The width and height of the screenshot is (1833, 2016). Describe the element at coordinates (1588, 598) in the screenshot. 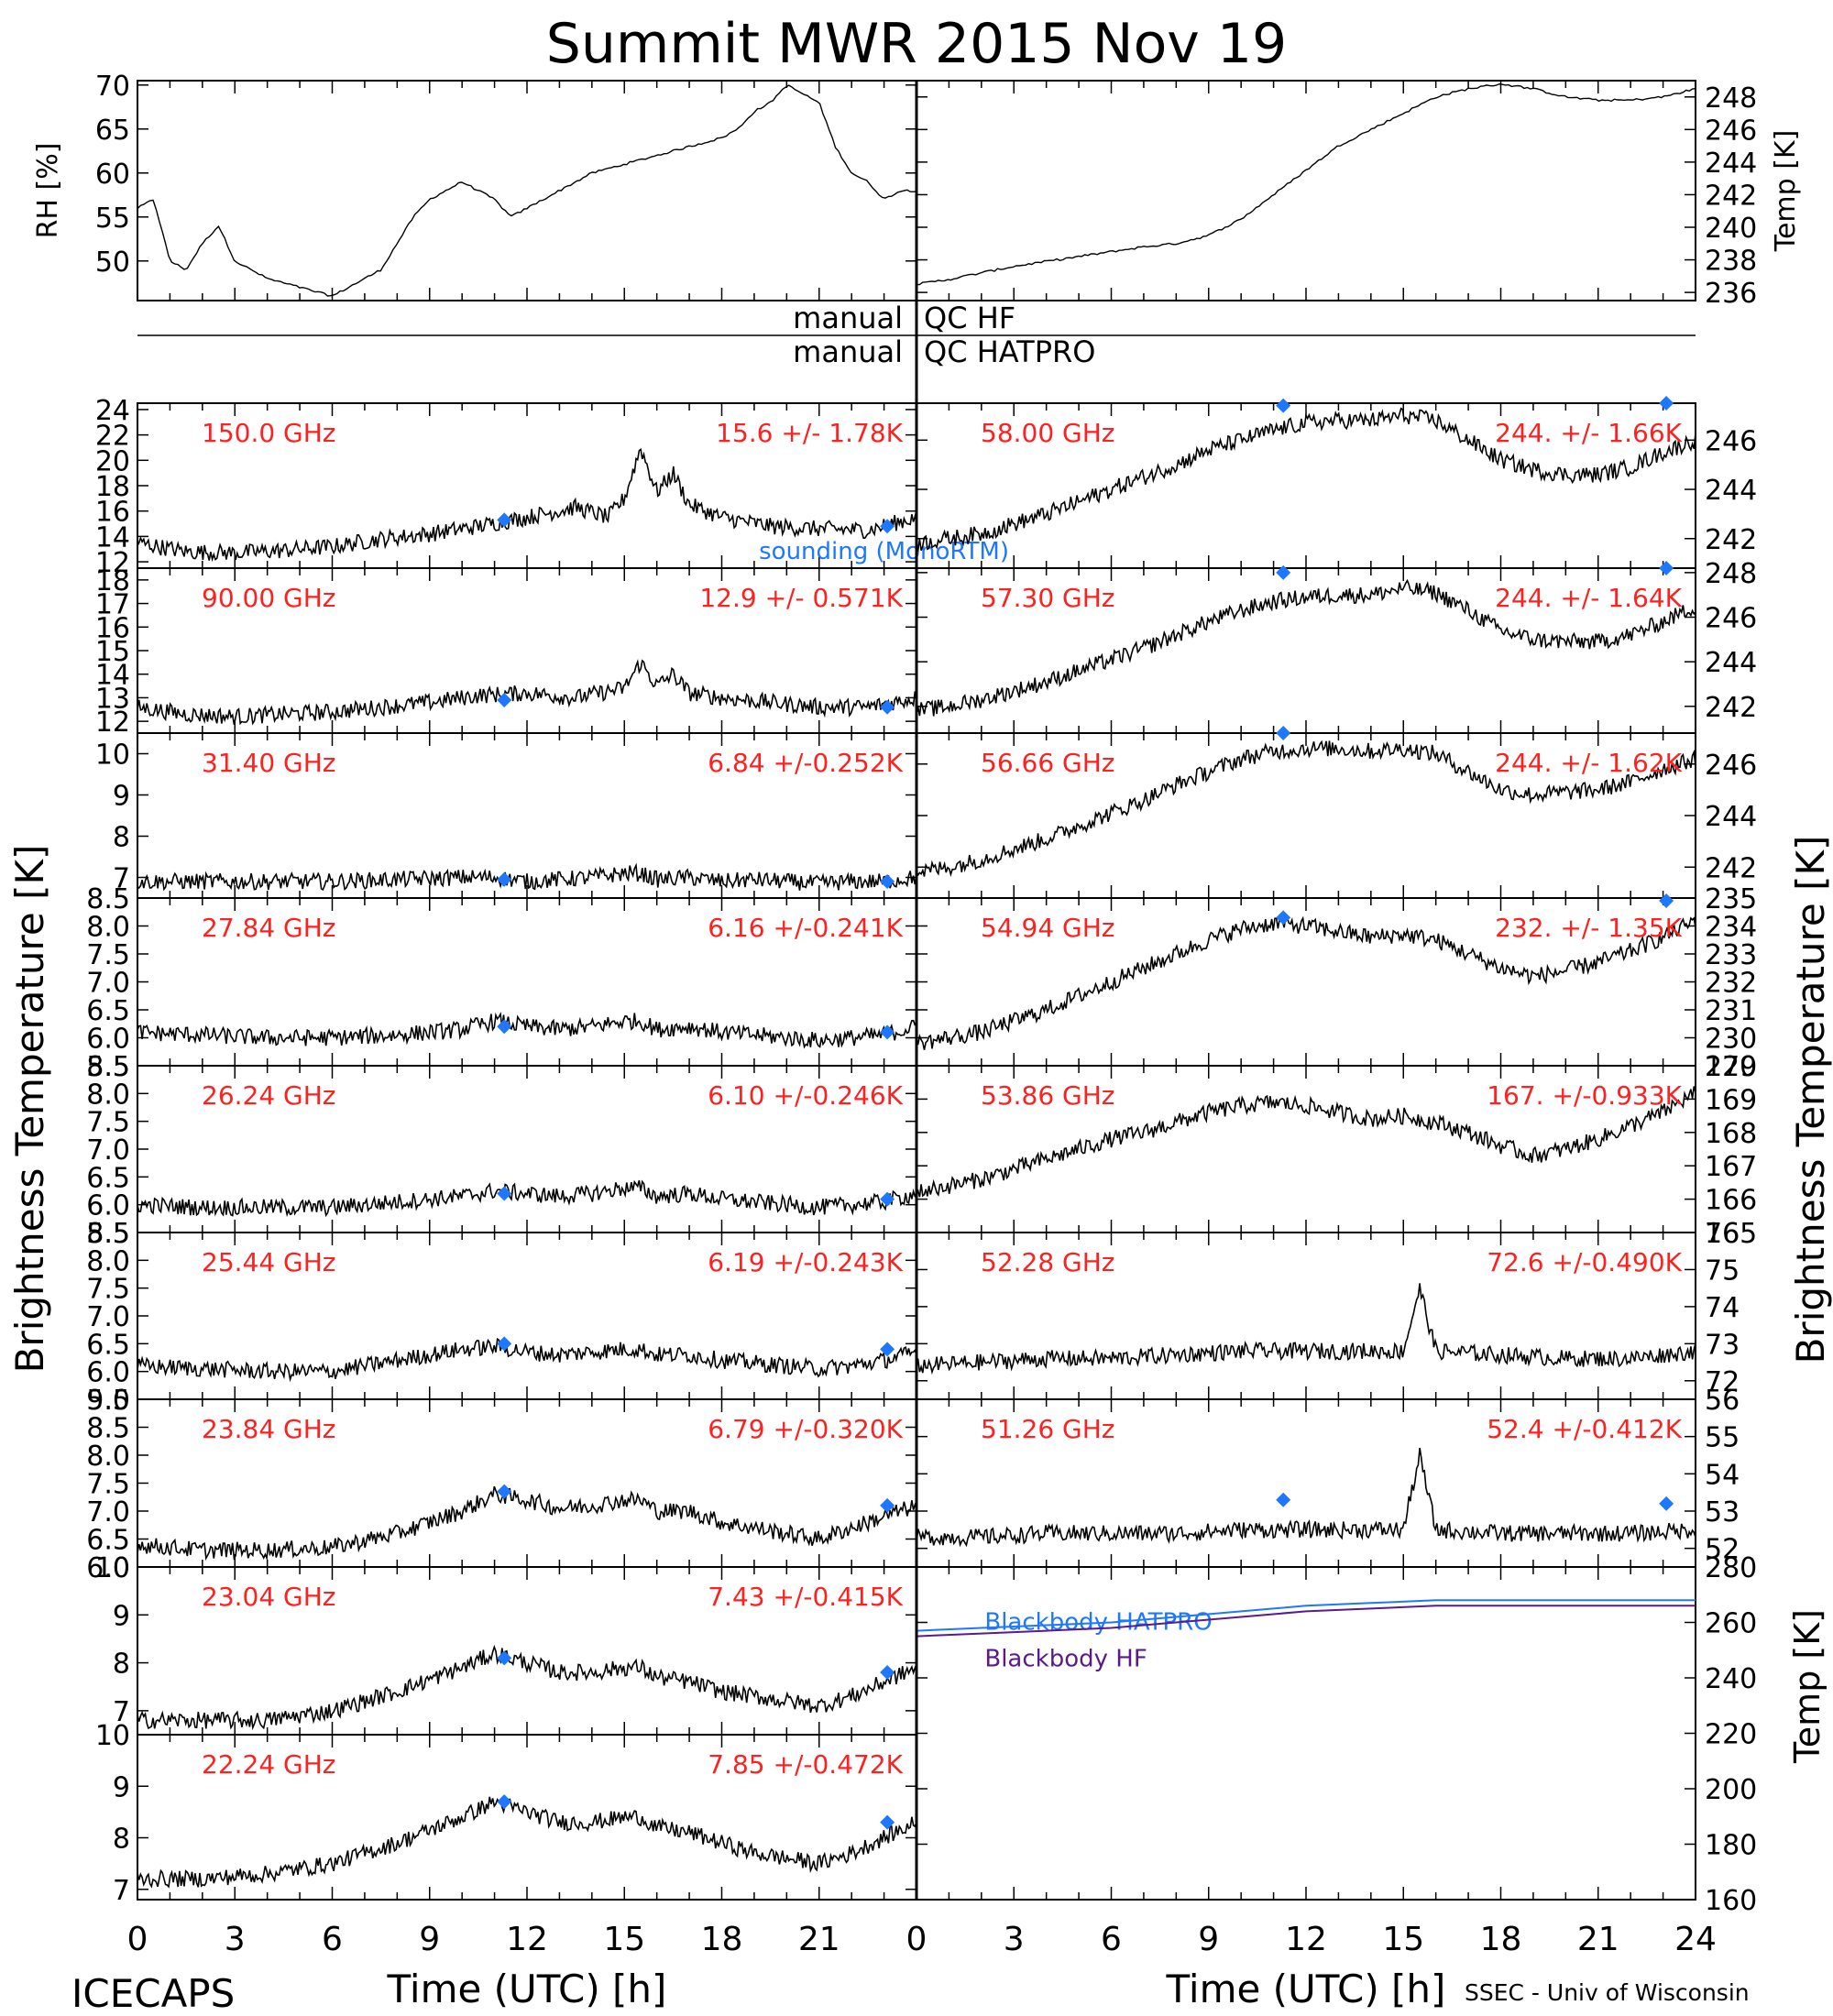

I see `statistics-label: 244. +/- 1.64K` at that location.